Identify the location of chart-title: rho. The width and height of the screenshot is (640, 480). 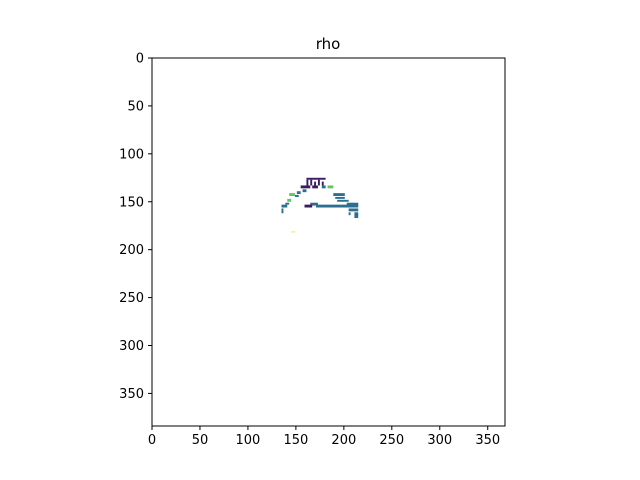
(328, 44).